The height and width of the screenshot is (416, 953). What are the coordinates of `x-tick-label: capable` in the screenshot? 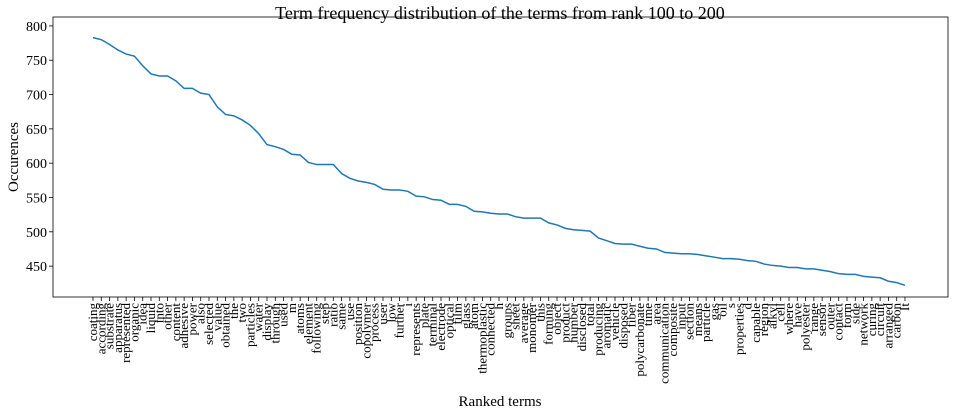 It's located at (755, 323).